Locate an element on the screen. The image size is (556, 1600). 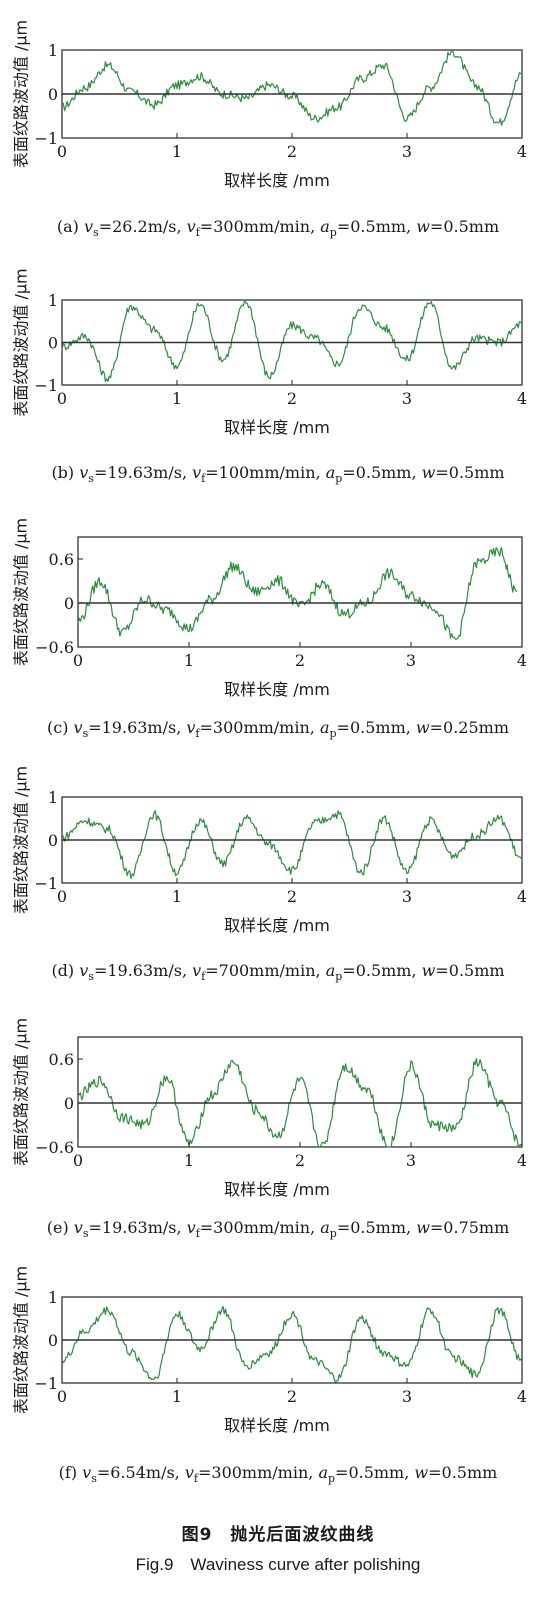
figure-caption-en: Fig.9 Waviness curve after polishing is located at coordinates (278, 1564).